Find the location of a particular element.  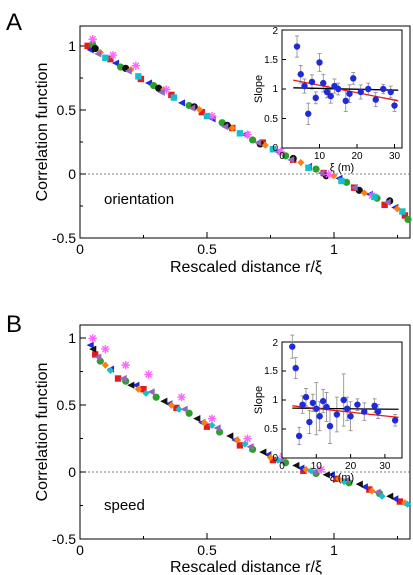

inset-x-tick-label: 0 is located at coordinates (282, 466).